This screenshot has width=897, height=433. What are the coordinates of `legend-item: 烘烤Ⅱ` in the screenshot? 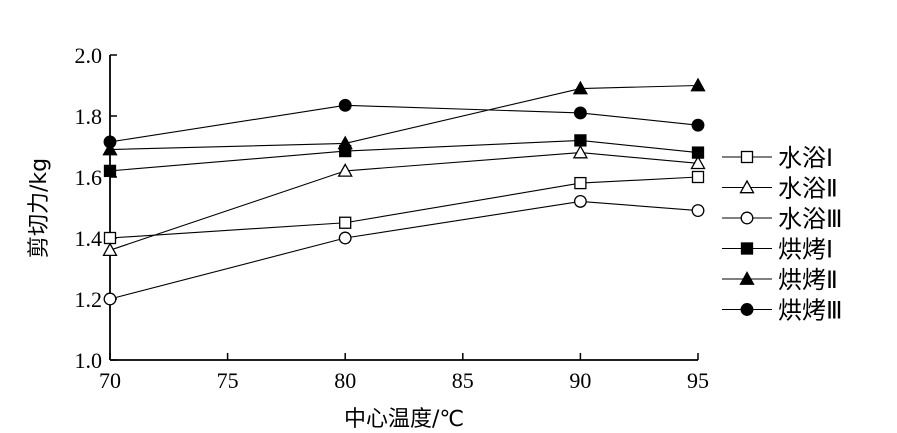 It's located at (780, 280).